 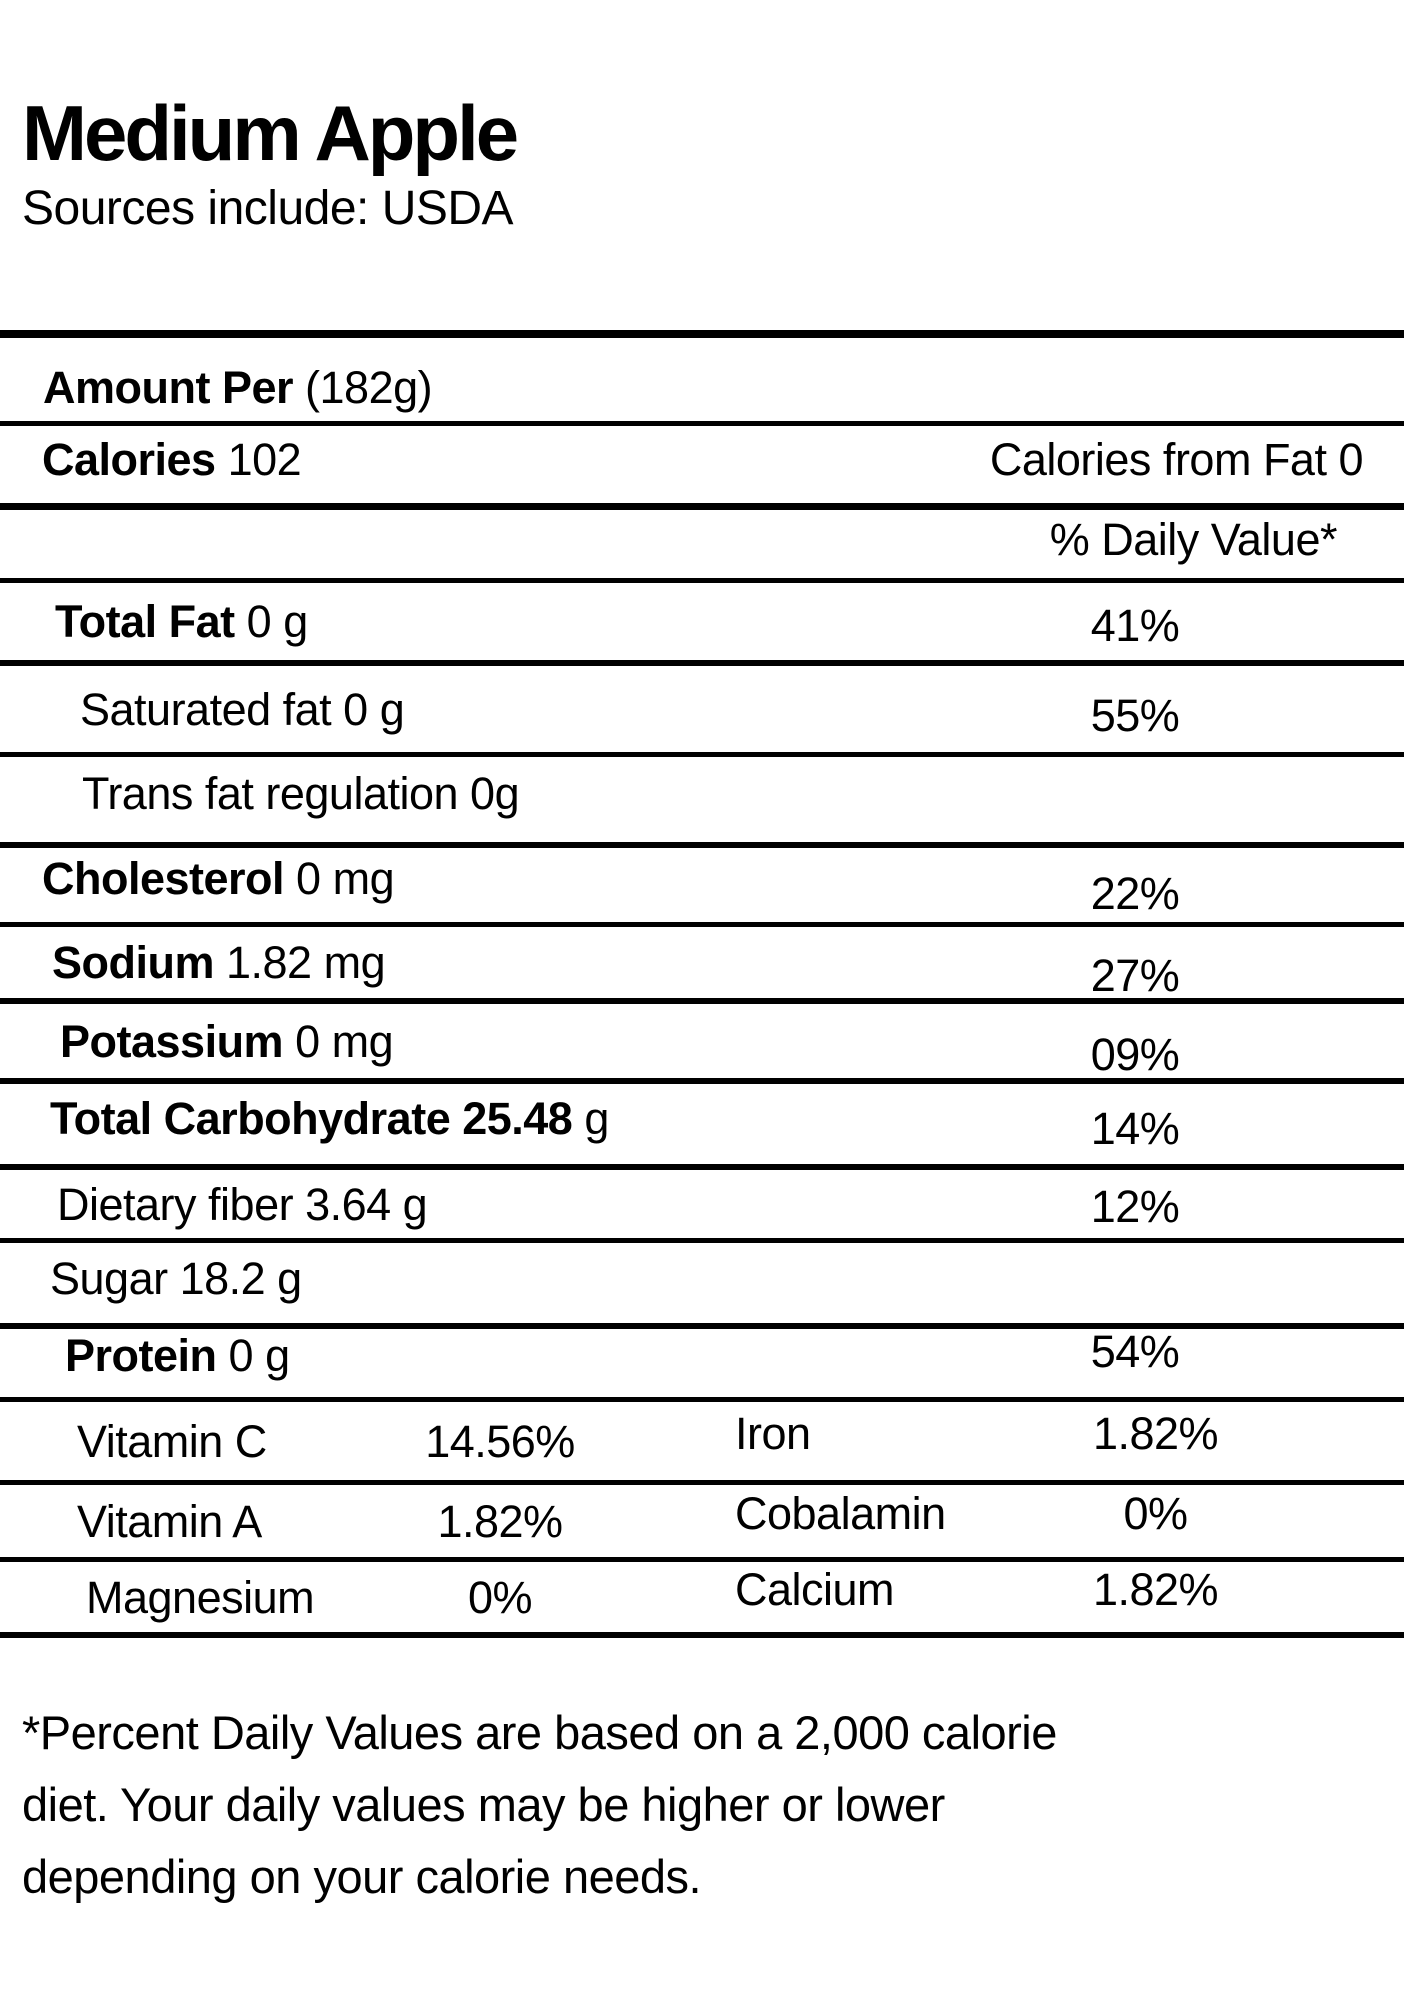 I want to click on calories-label: Calories, so click(x=129, y=459).